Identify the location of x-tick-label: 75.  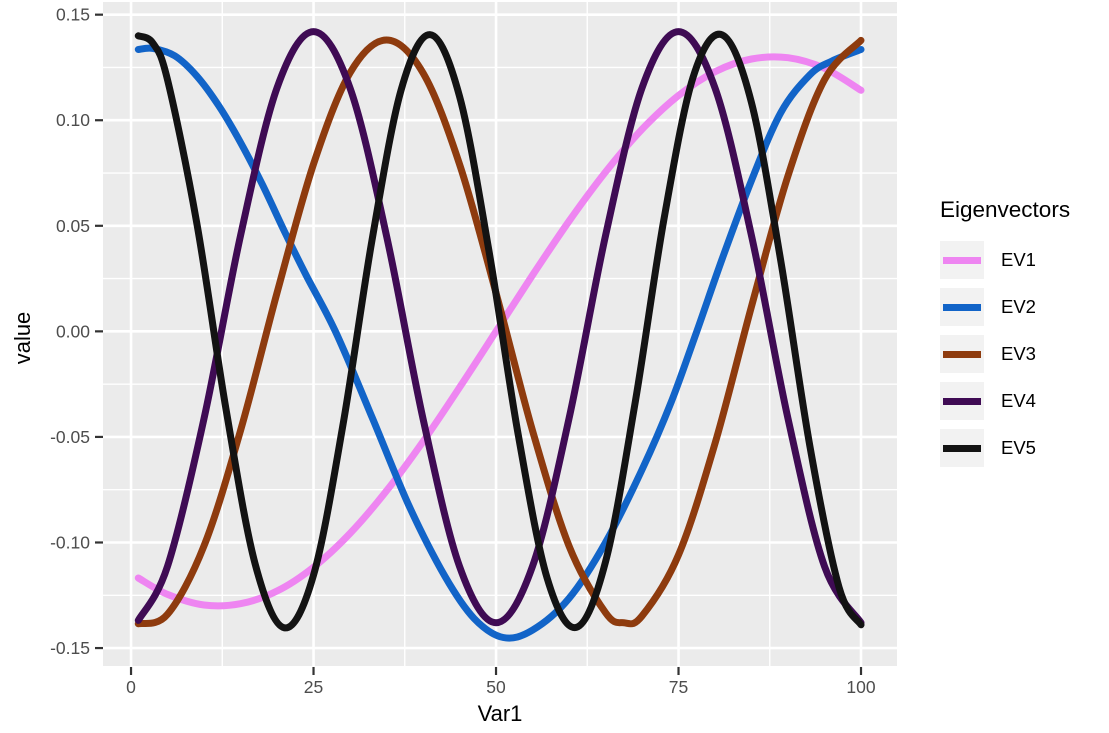
(678, 687).